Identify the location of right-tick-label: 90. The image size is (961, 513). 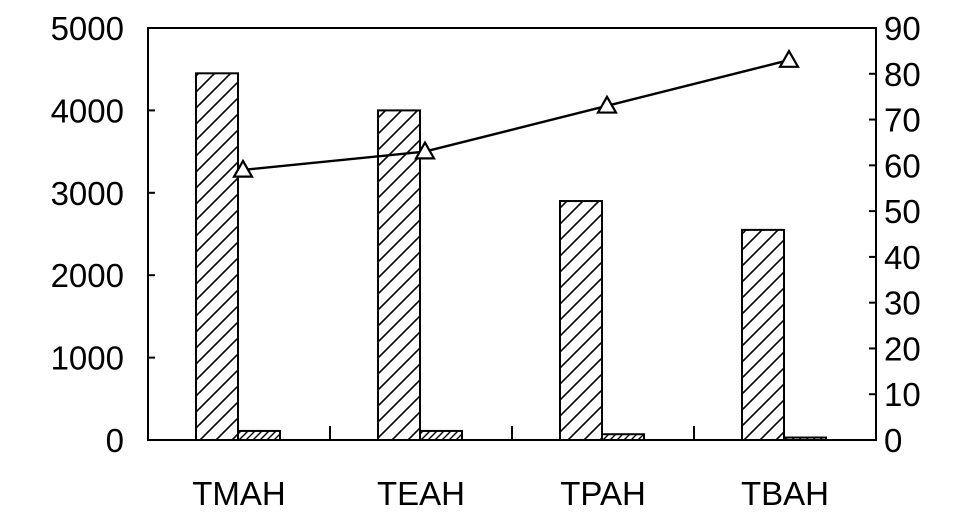
(902, 28).